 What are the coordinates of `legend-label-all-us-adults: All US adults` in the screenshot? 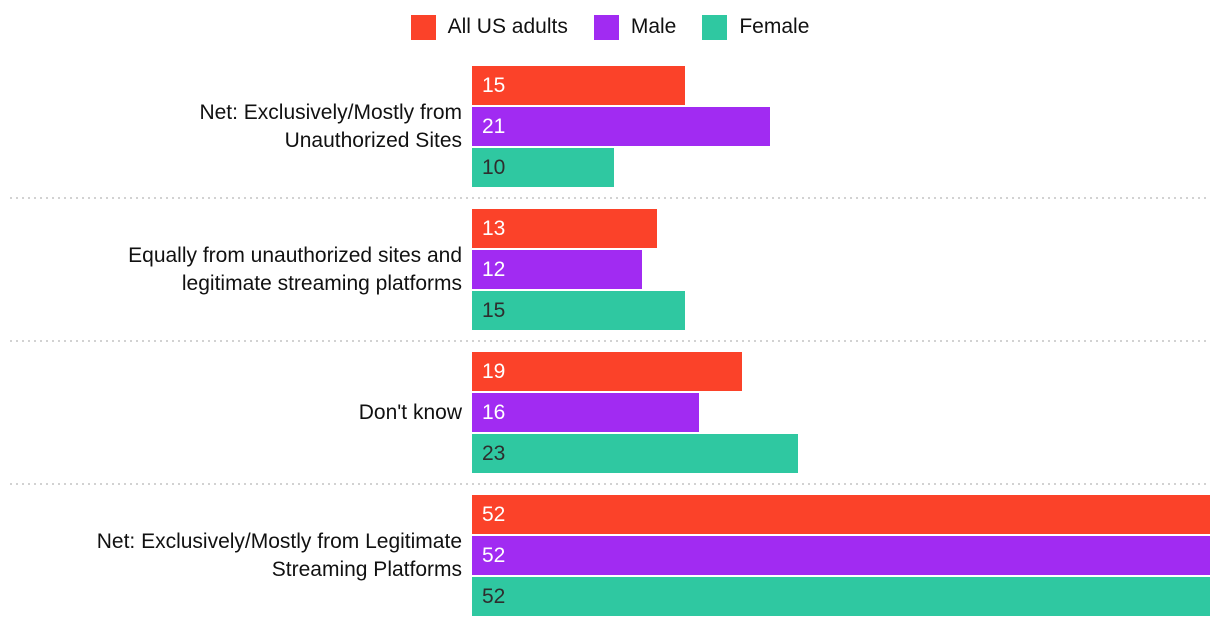 It's located at (507, 26).